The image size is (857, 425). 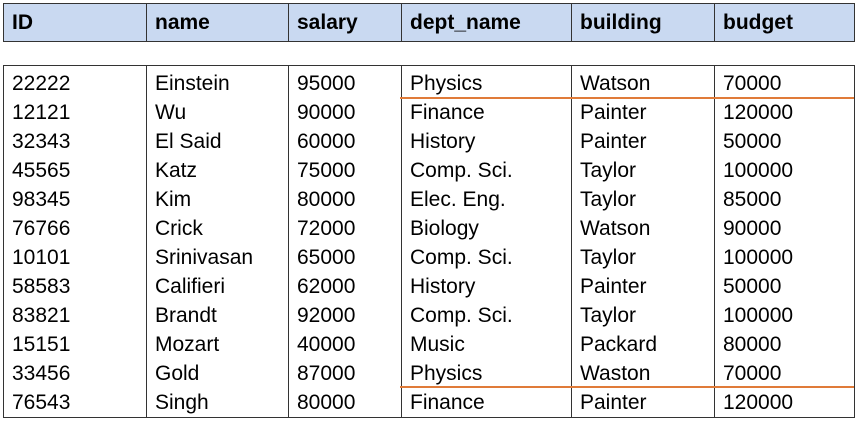 I want to click on cell-salary: 72000, so click(x=345, y=228).